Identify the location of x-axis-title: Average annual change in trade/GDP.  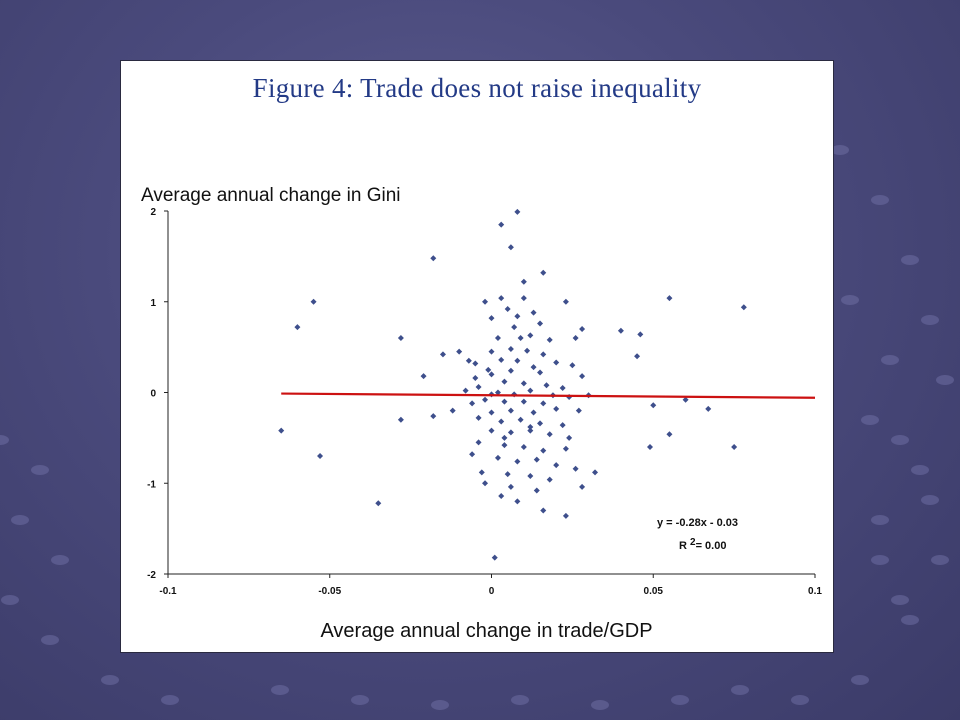
(486, 631).